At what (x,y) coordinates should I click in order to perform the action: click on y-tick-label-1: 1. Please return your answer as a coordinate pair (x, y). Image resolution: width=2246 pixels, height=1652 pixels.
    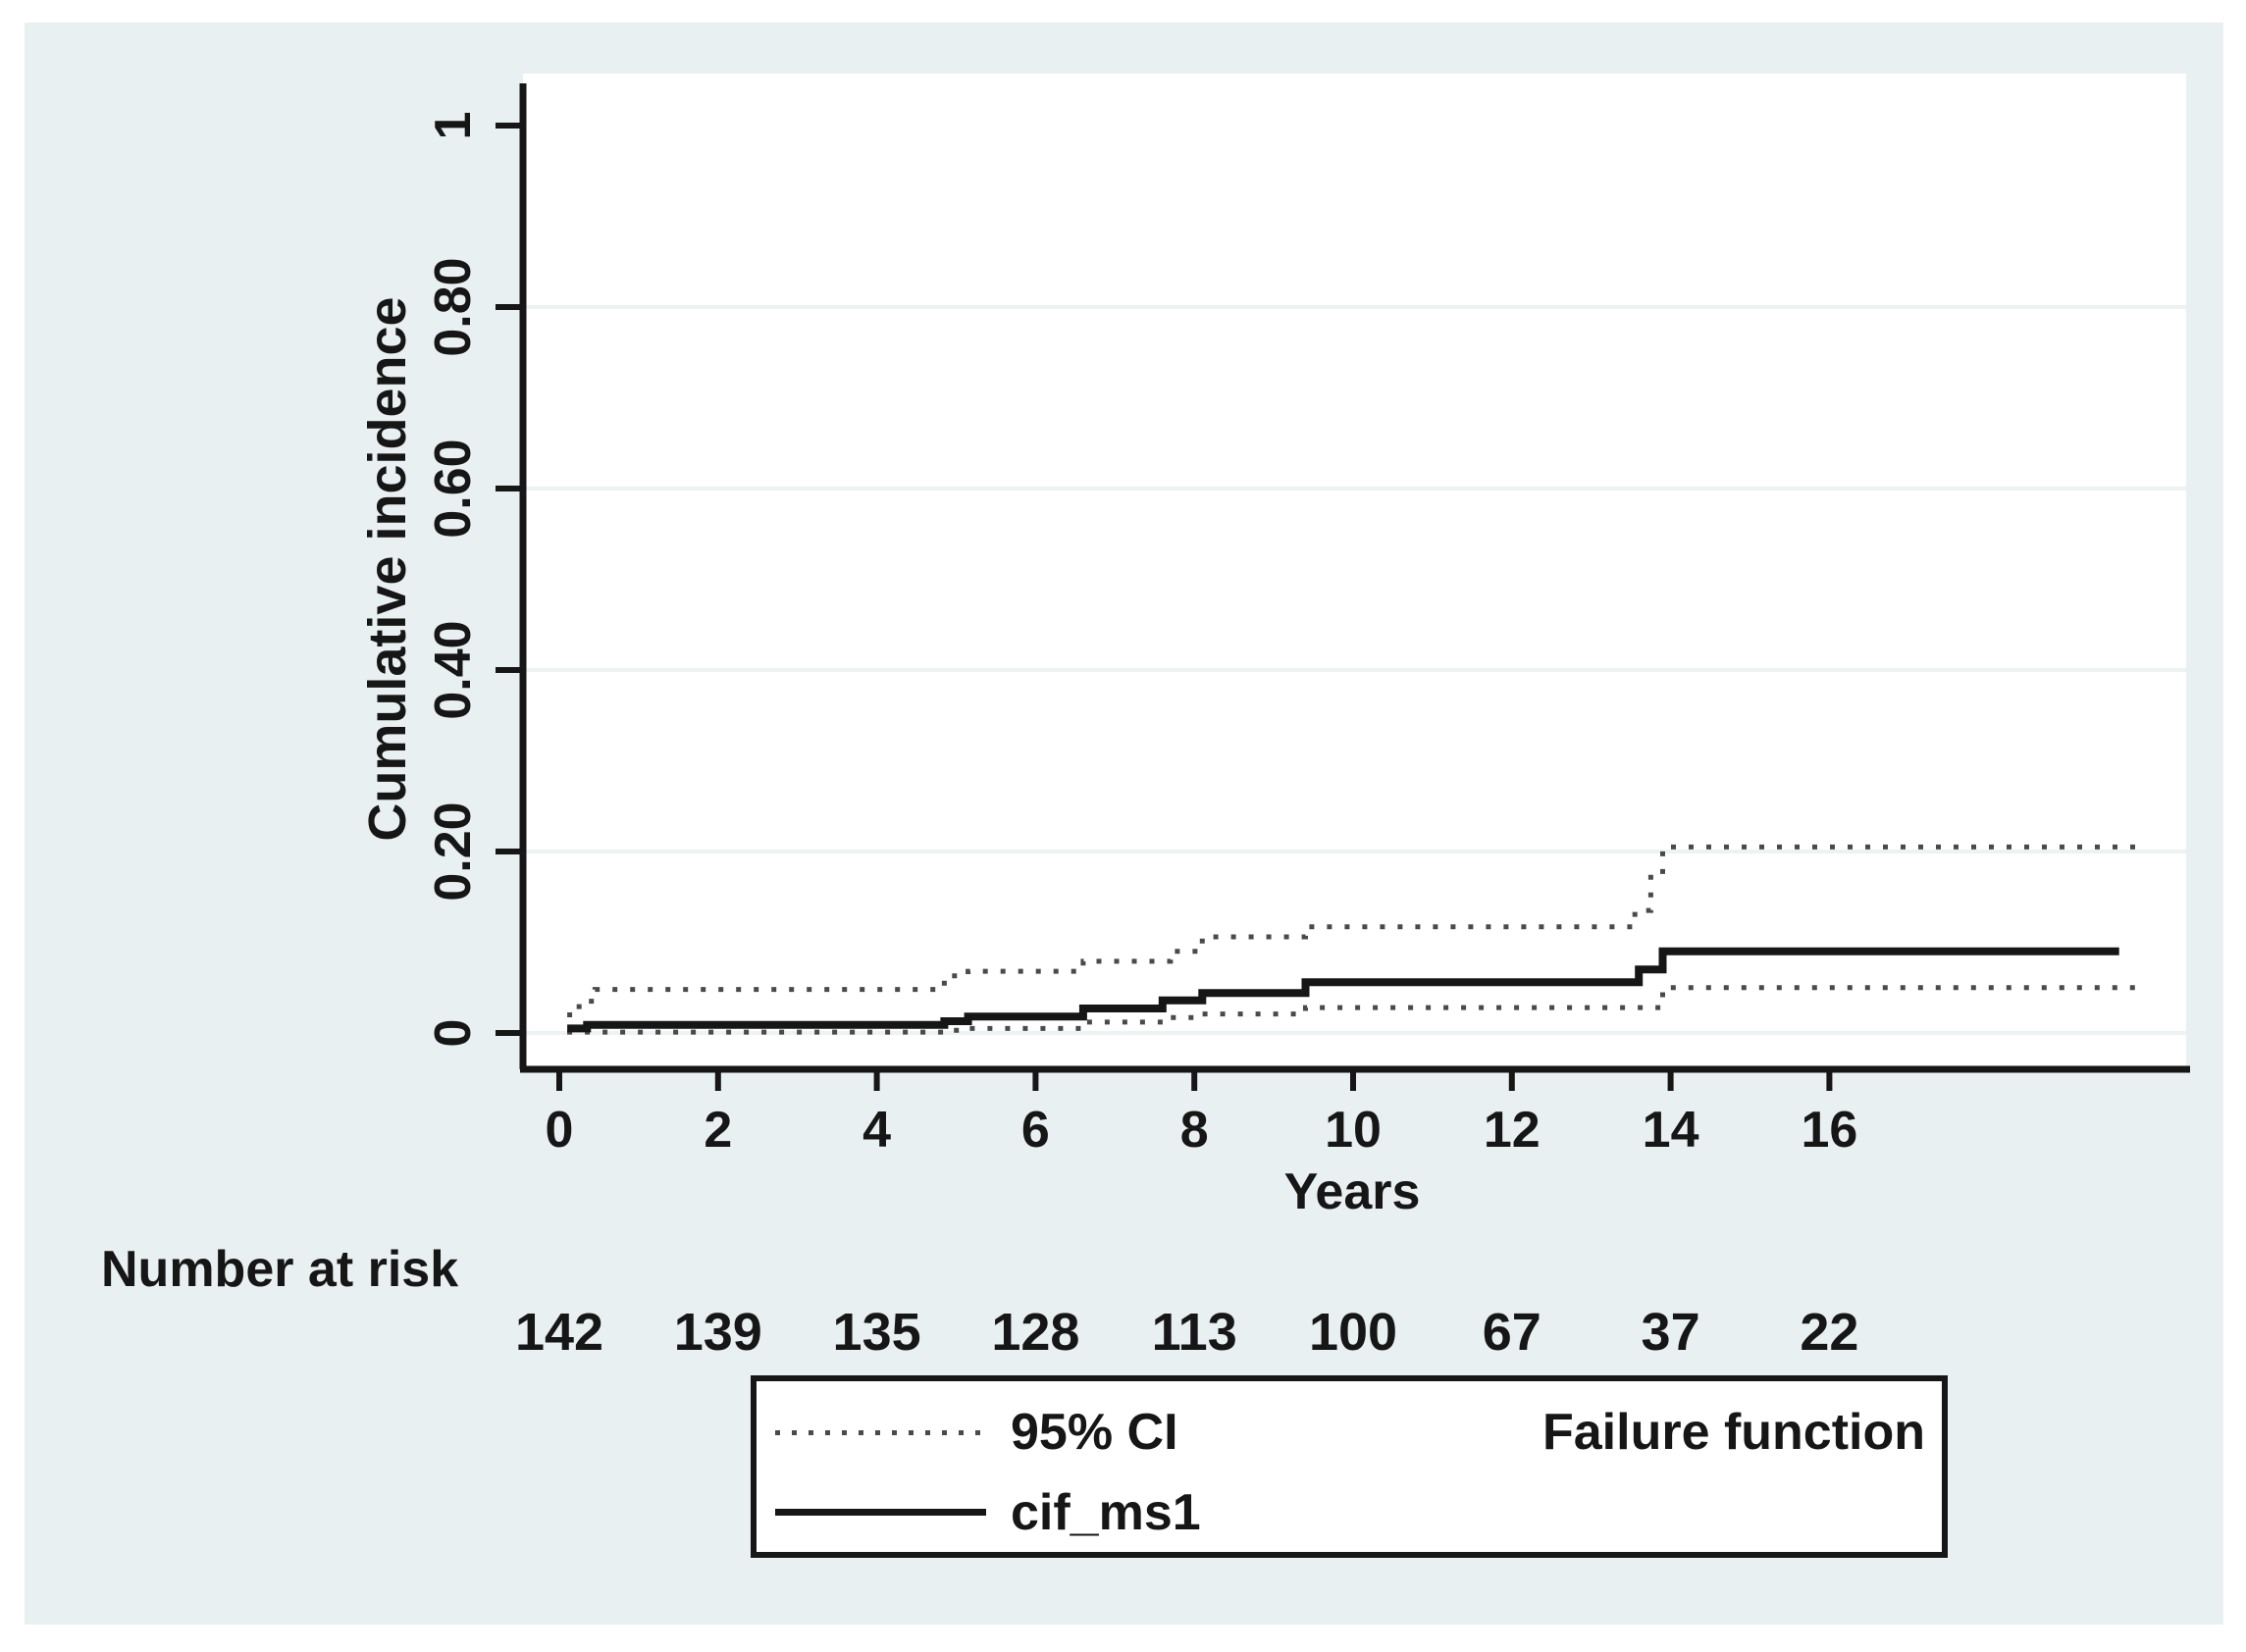
    Looking at the image, I should click on (454, 126).